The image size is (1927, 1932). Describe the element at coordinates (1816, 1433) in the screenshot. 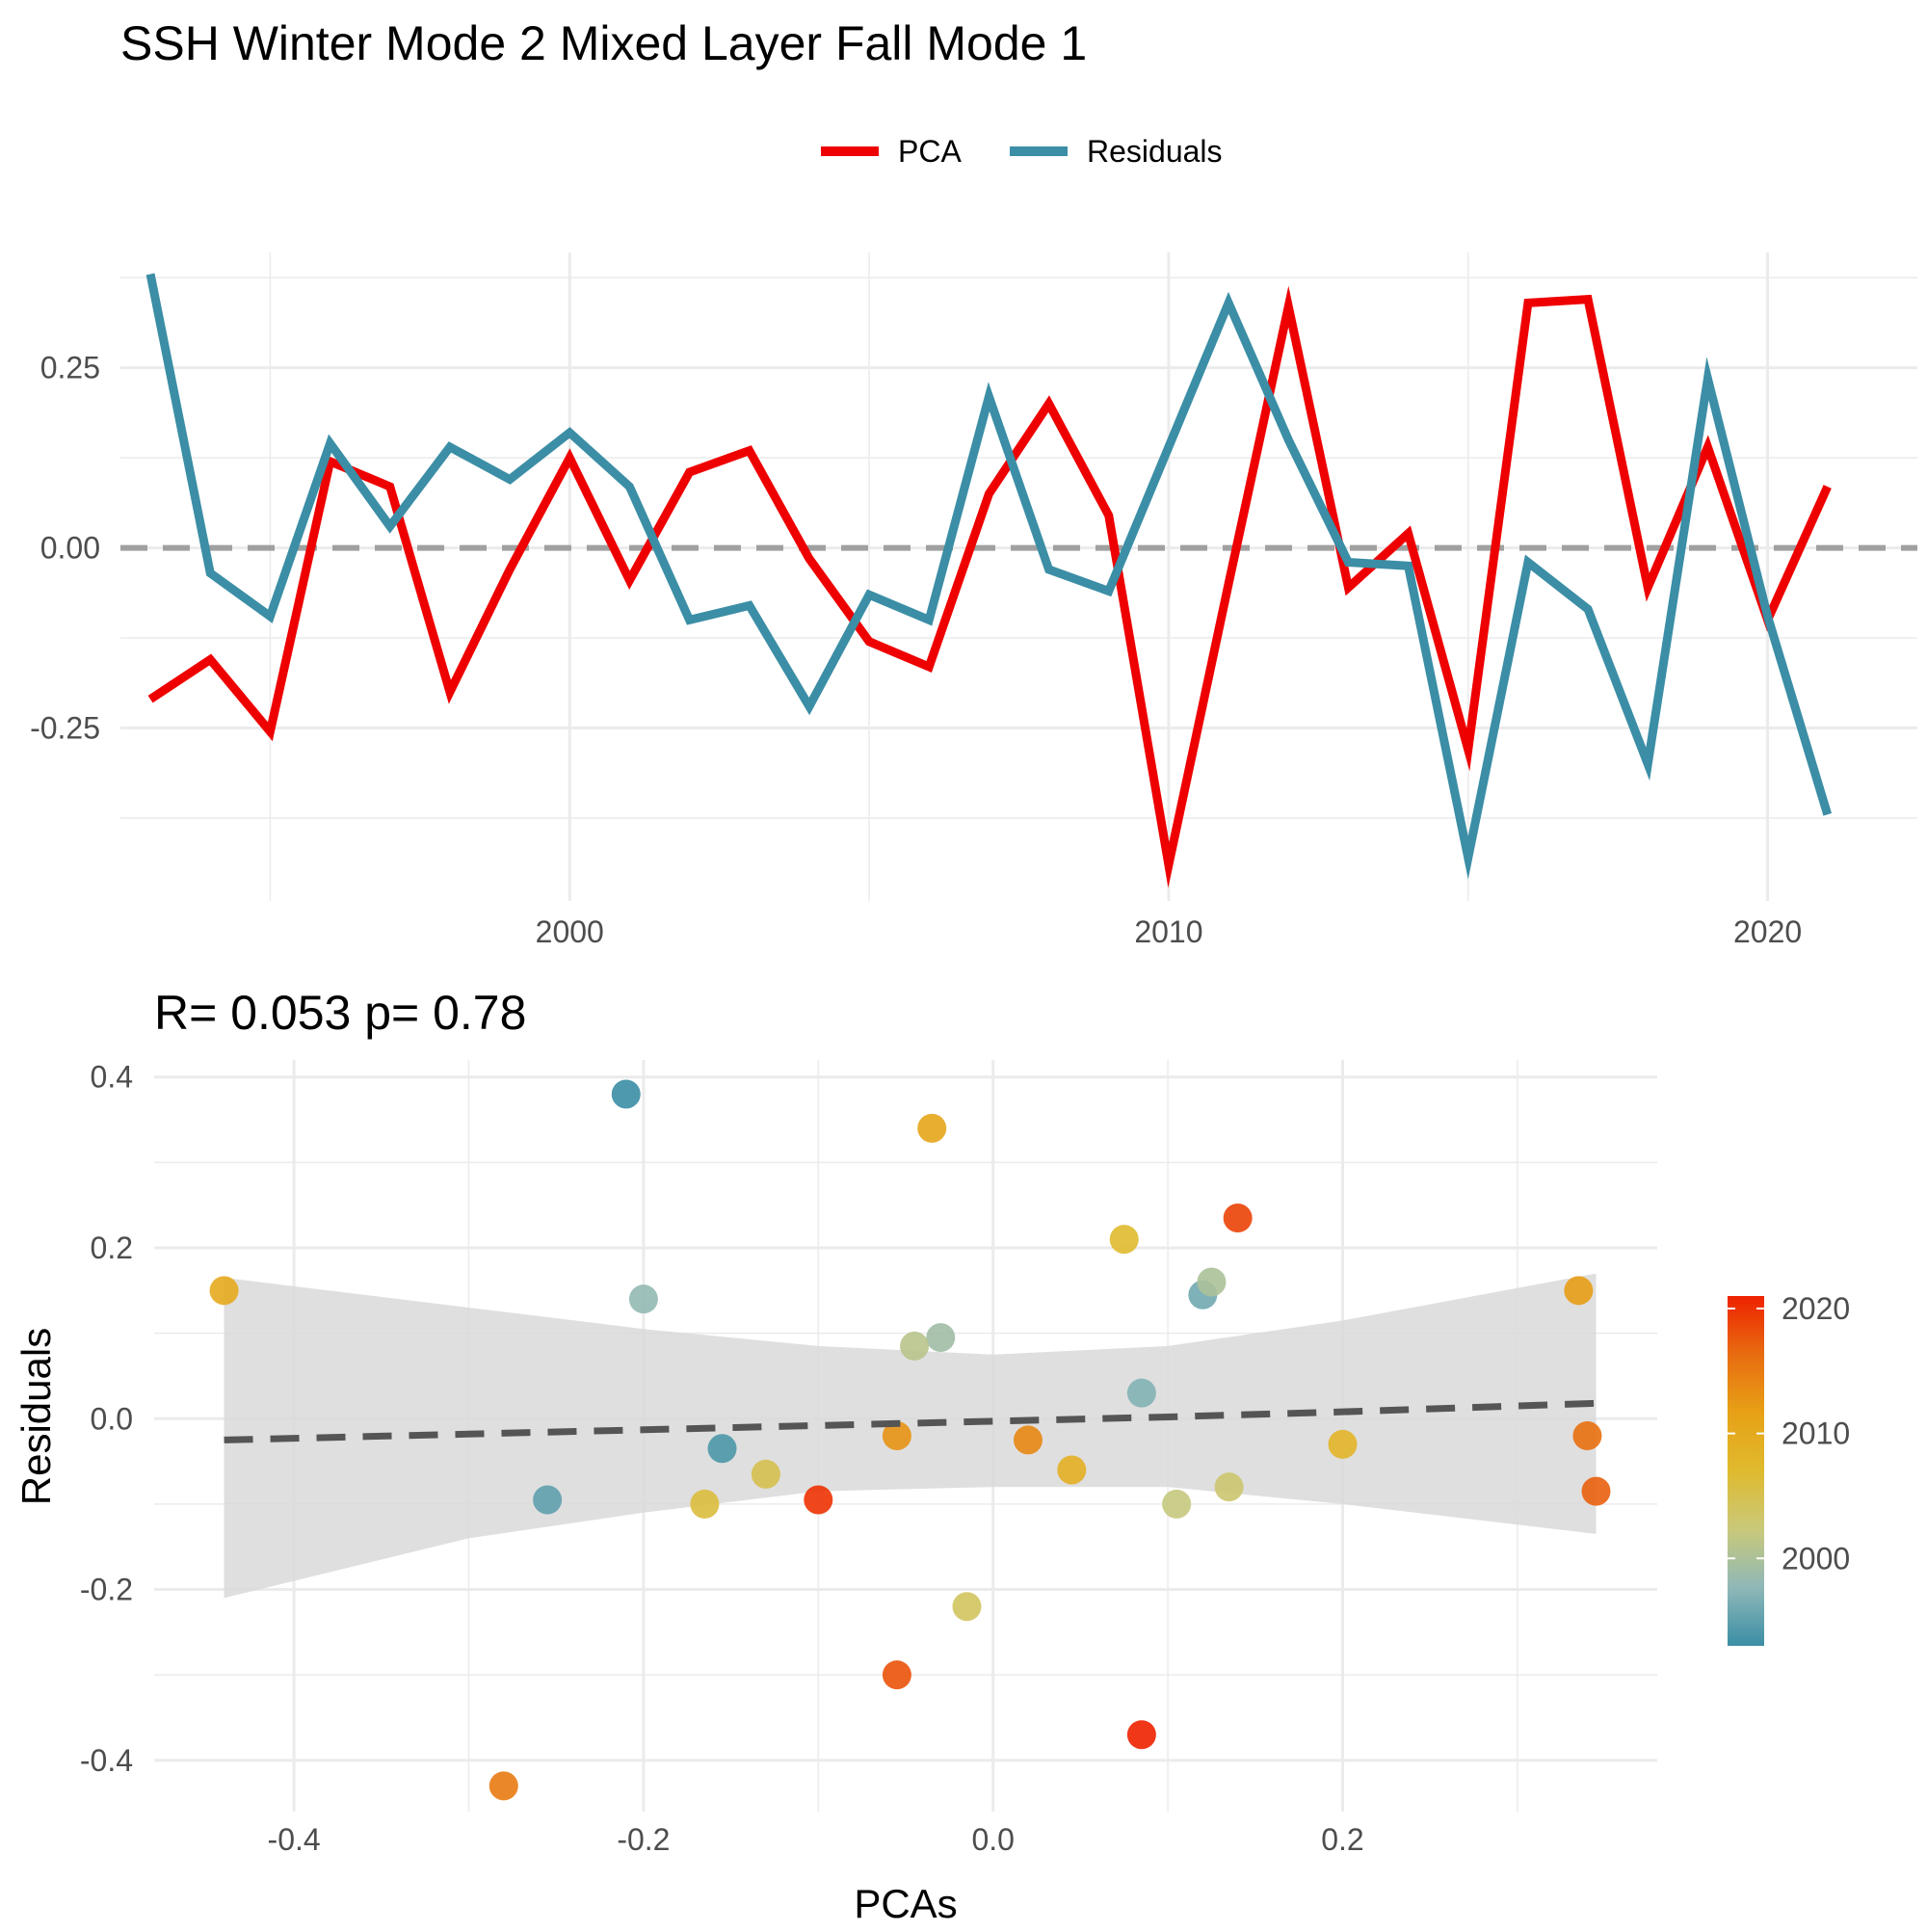

I see `colorbar-tick-label: 2010` at that location.